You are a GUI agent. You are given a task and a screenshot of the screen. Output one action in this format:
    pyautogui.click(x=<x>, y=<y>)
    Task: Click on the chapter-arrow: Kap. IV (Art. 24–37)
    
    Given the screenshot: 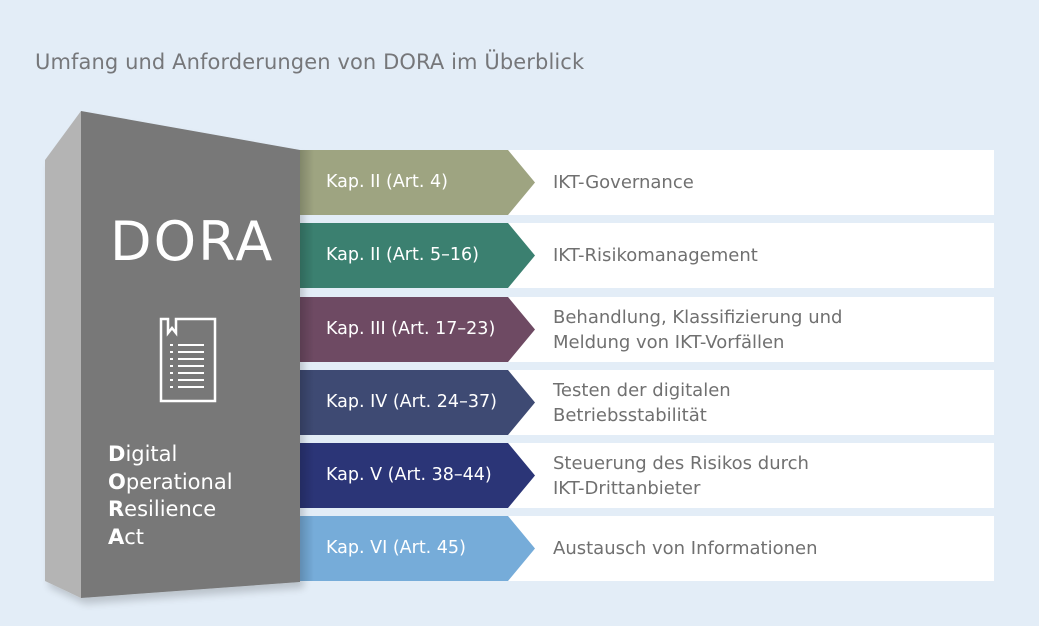 What is the action you would take?
    pyautogui.click(x=417, y=402)
    